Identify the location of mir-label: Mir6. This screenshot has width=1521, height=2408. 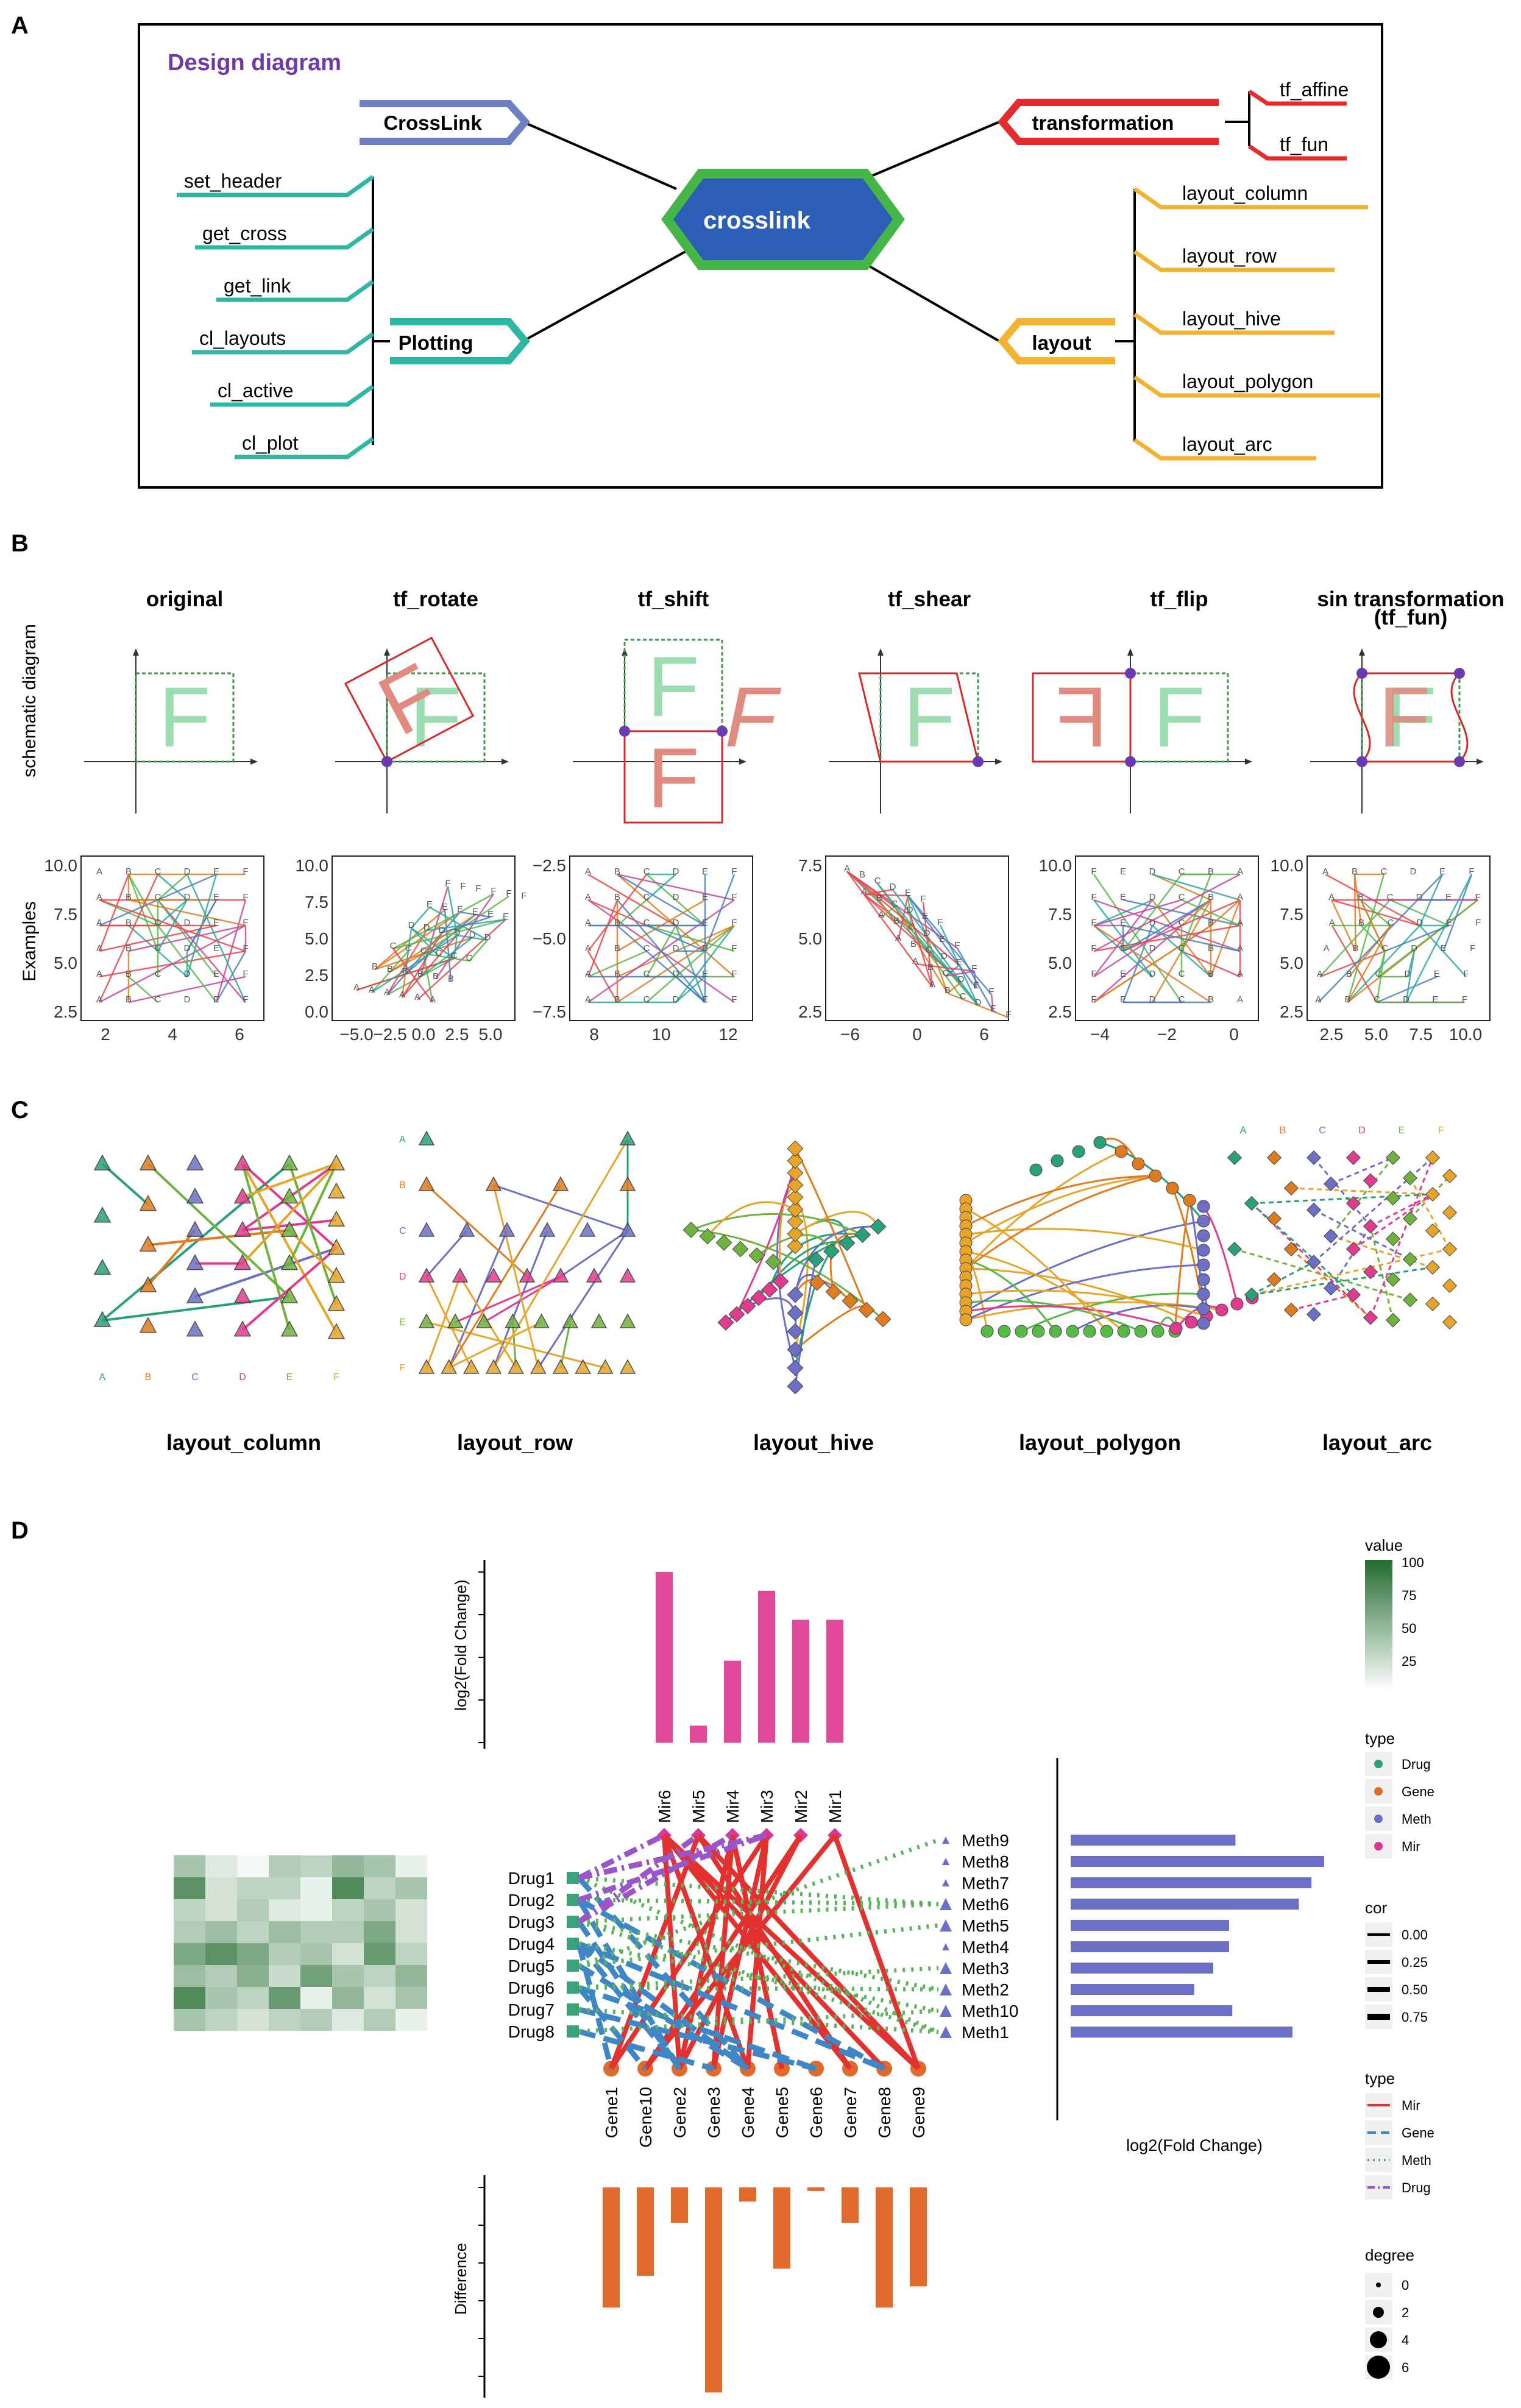
(664, 1807).